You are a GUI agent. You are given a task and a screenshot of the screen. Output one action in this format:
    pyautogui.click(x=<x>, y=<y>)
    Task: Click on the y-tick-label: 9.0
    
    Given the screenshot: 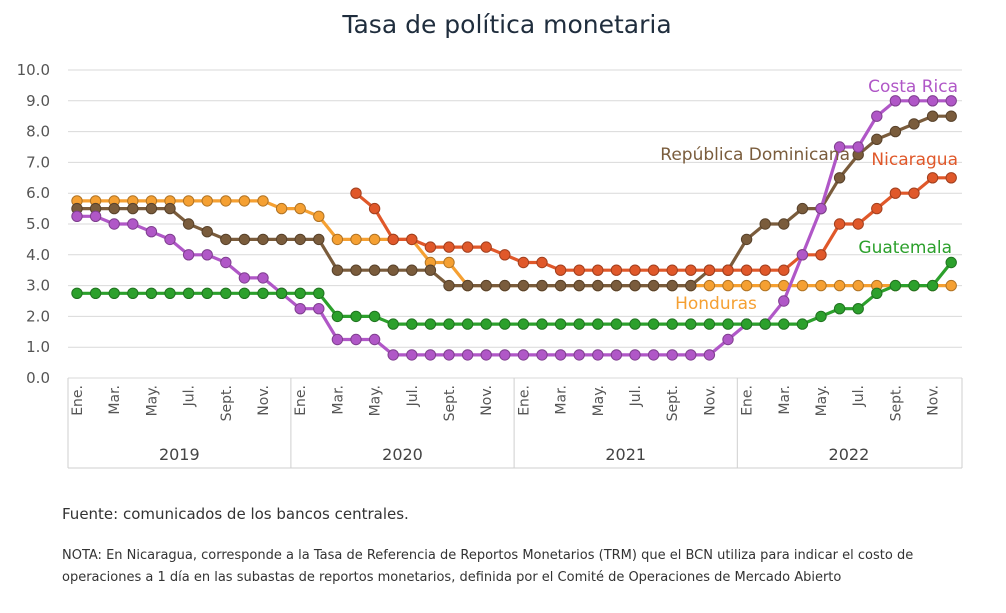 What is the action you would take?
    pyautogui.click(x=38, y=101)
    